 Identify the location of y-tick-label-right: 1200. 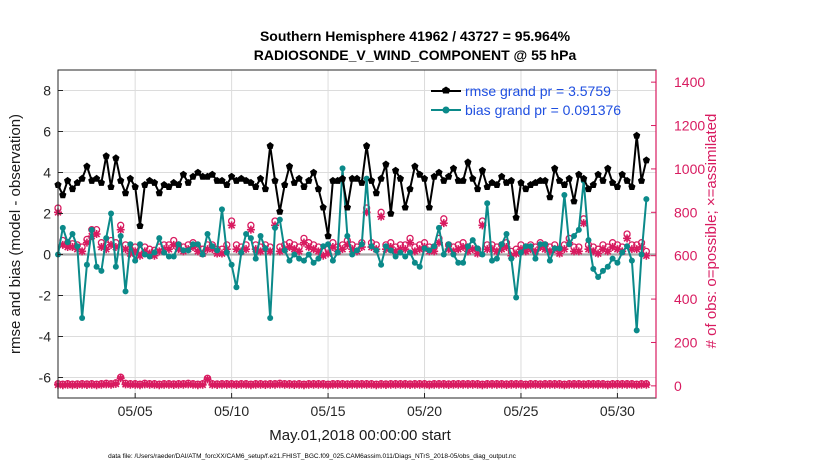
(689, 126).